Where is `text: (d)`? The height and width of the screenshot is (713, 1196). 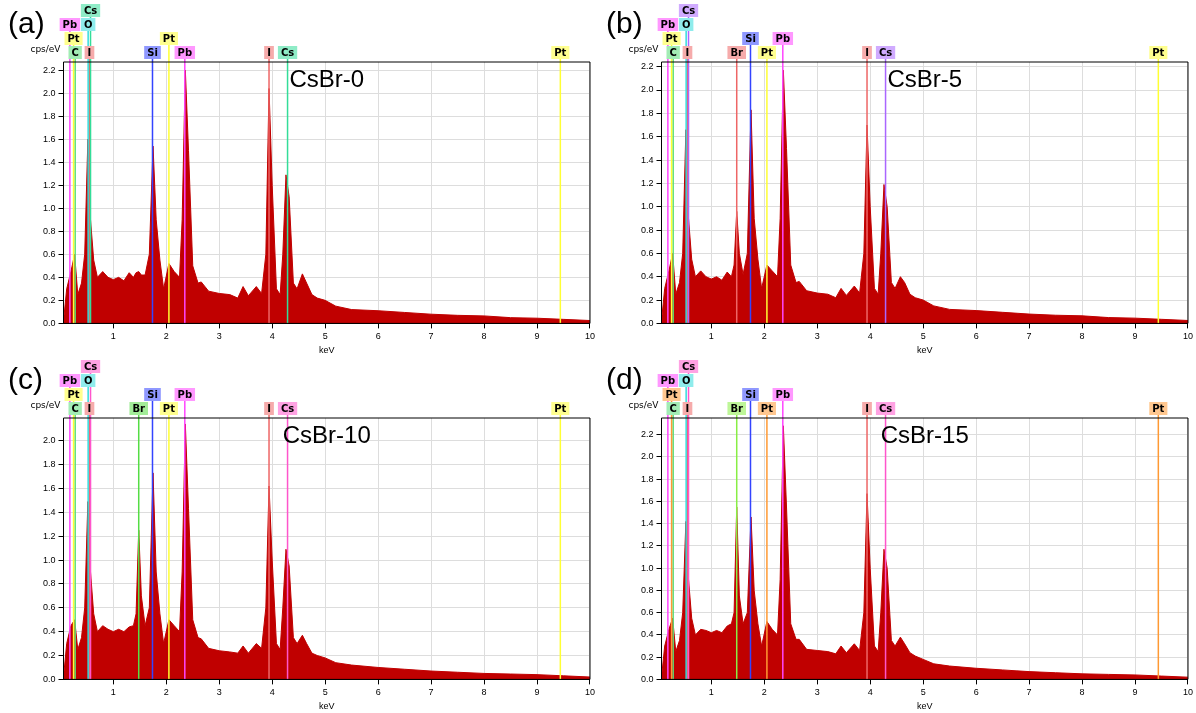 text: (d) is located at coordinates (624, 379).